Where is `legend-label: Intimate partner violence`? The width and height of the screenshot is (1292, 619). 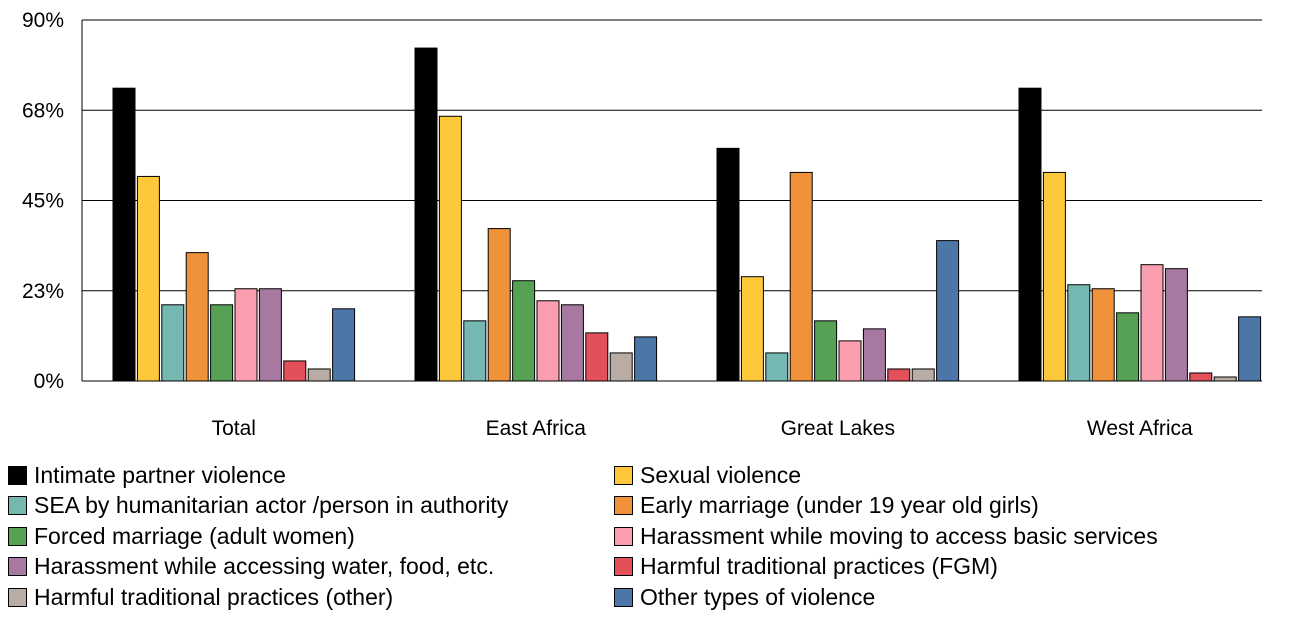
legend-label: Intimate partner violence is located at coordinates (160, 474).